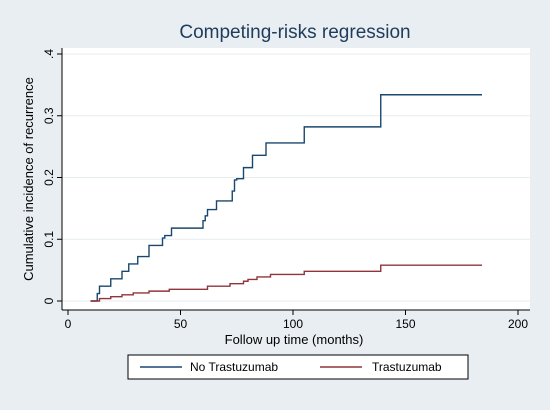  Describe the element at coordinates (181, 324) in the screenshot. I see `x-tick-label: 50` at that location.